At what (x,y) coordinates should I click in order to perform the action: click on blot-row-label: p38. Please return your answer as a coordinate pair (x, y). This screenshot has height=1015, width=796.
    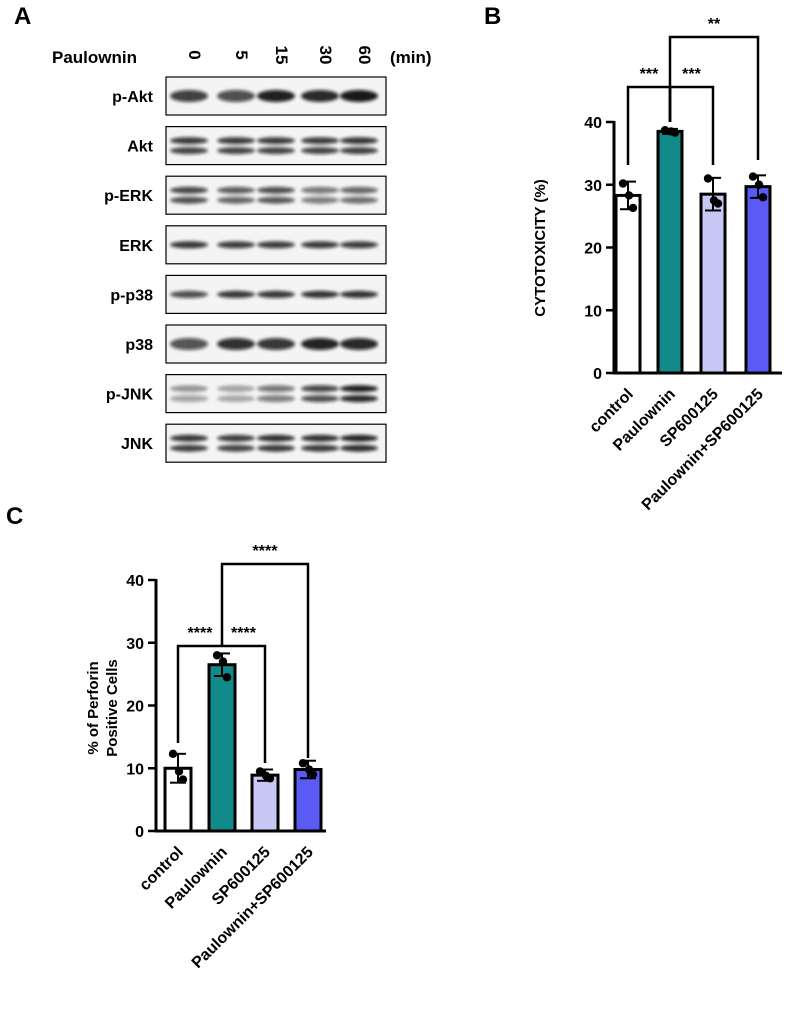
    Looking at the image, I should click on (139, 345).